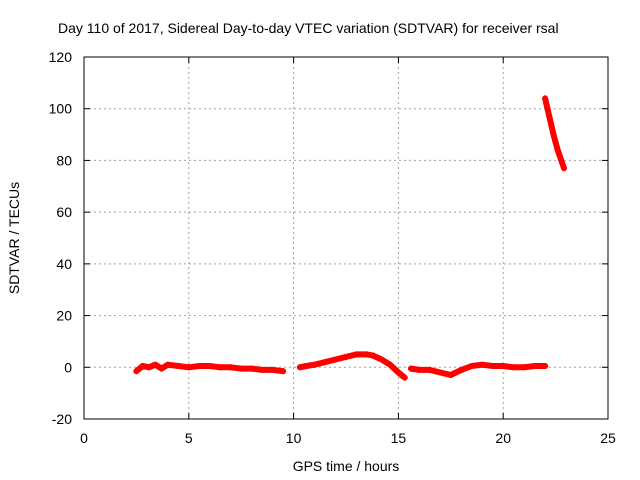 The image size is (640, 480). I want to click on y-tick-label: 40, so click(64, 264).